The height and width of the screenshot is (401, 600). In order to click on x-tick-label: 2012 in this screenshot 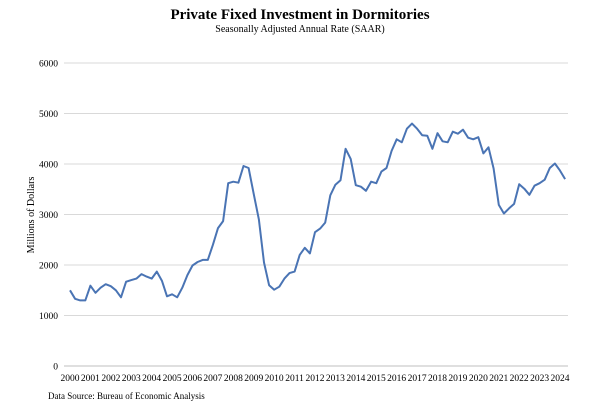, I will do `click(315, 379)`.